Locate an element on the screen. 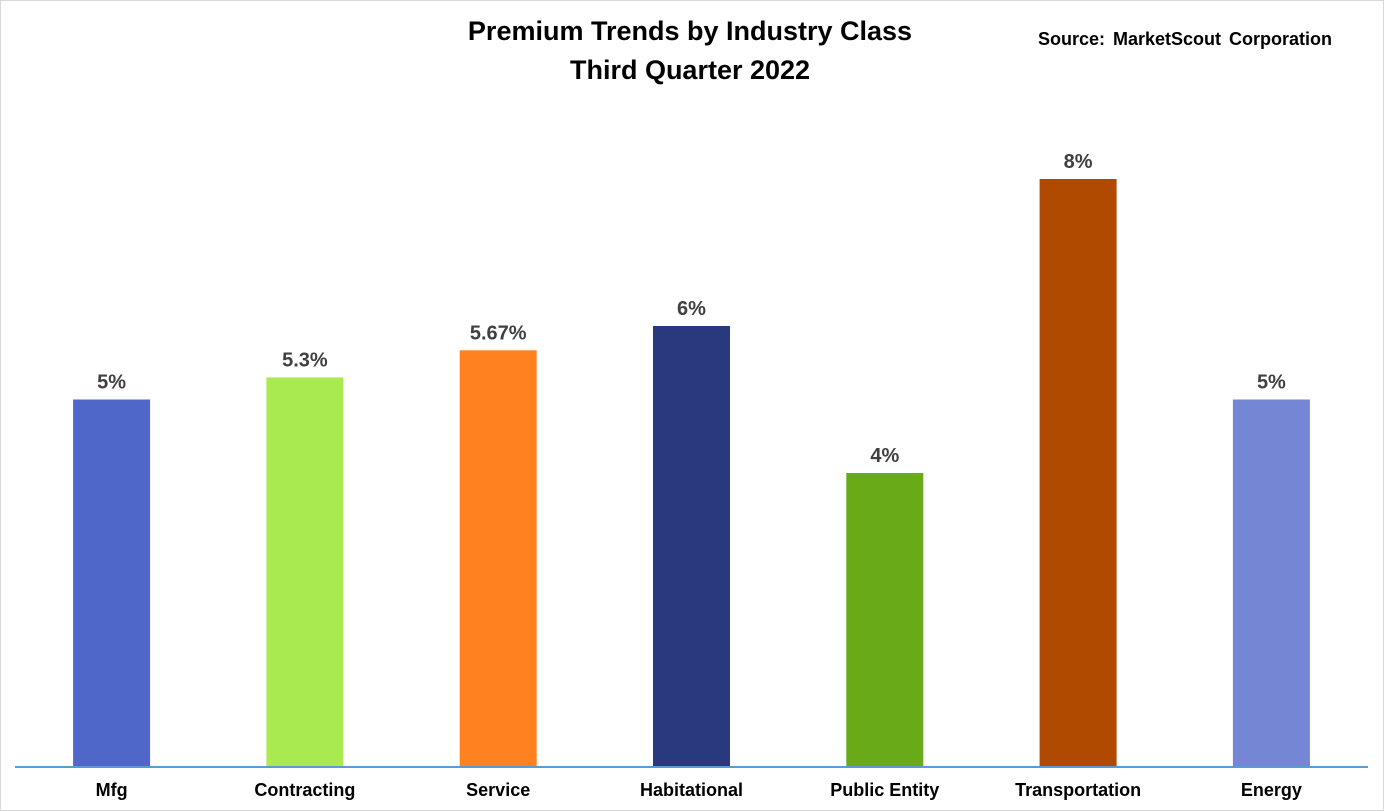 The width and height of the screenshot is (1384, 811). bar-transportation is located at coordinates (1078, 473).